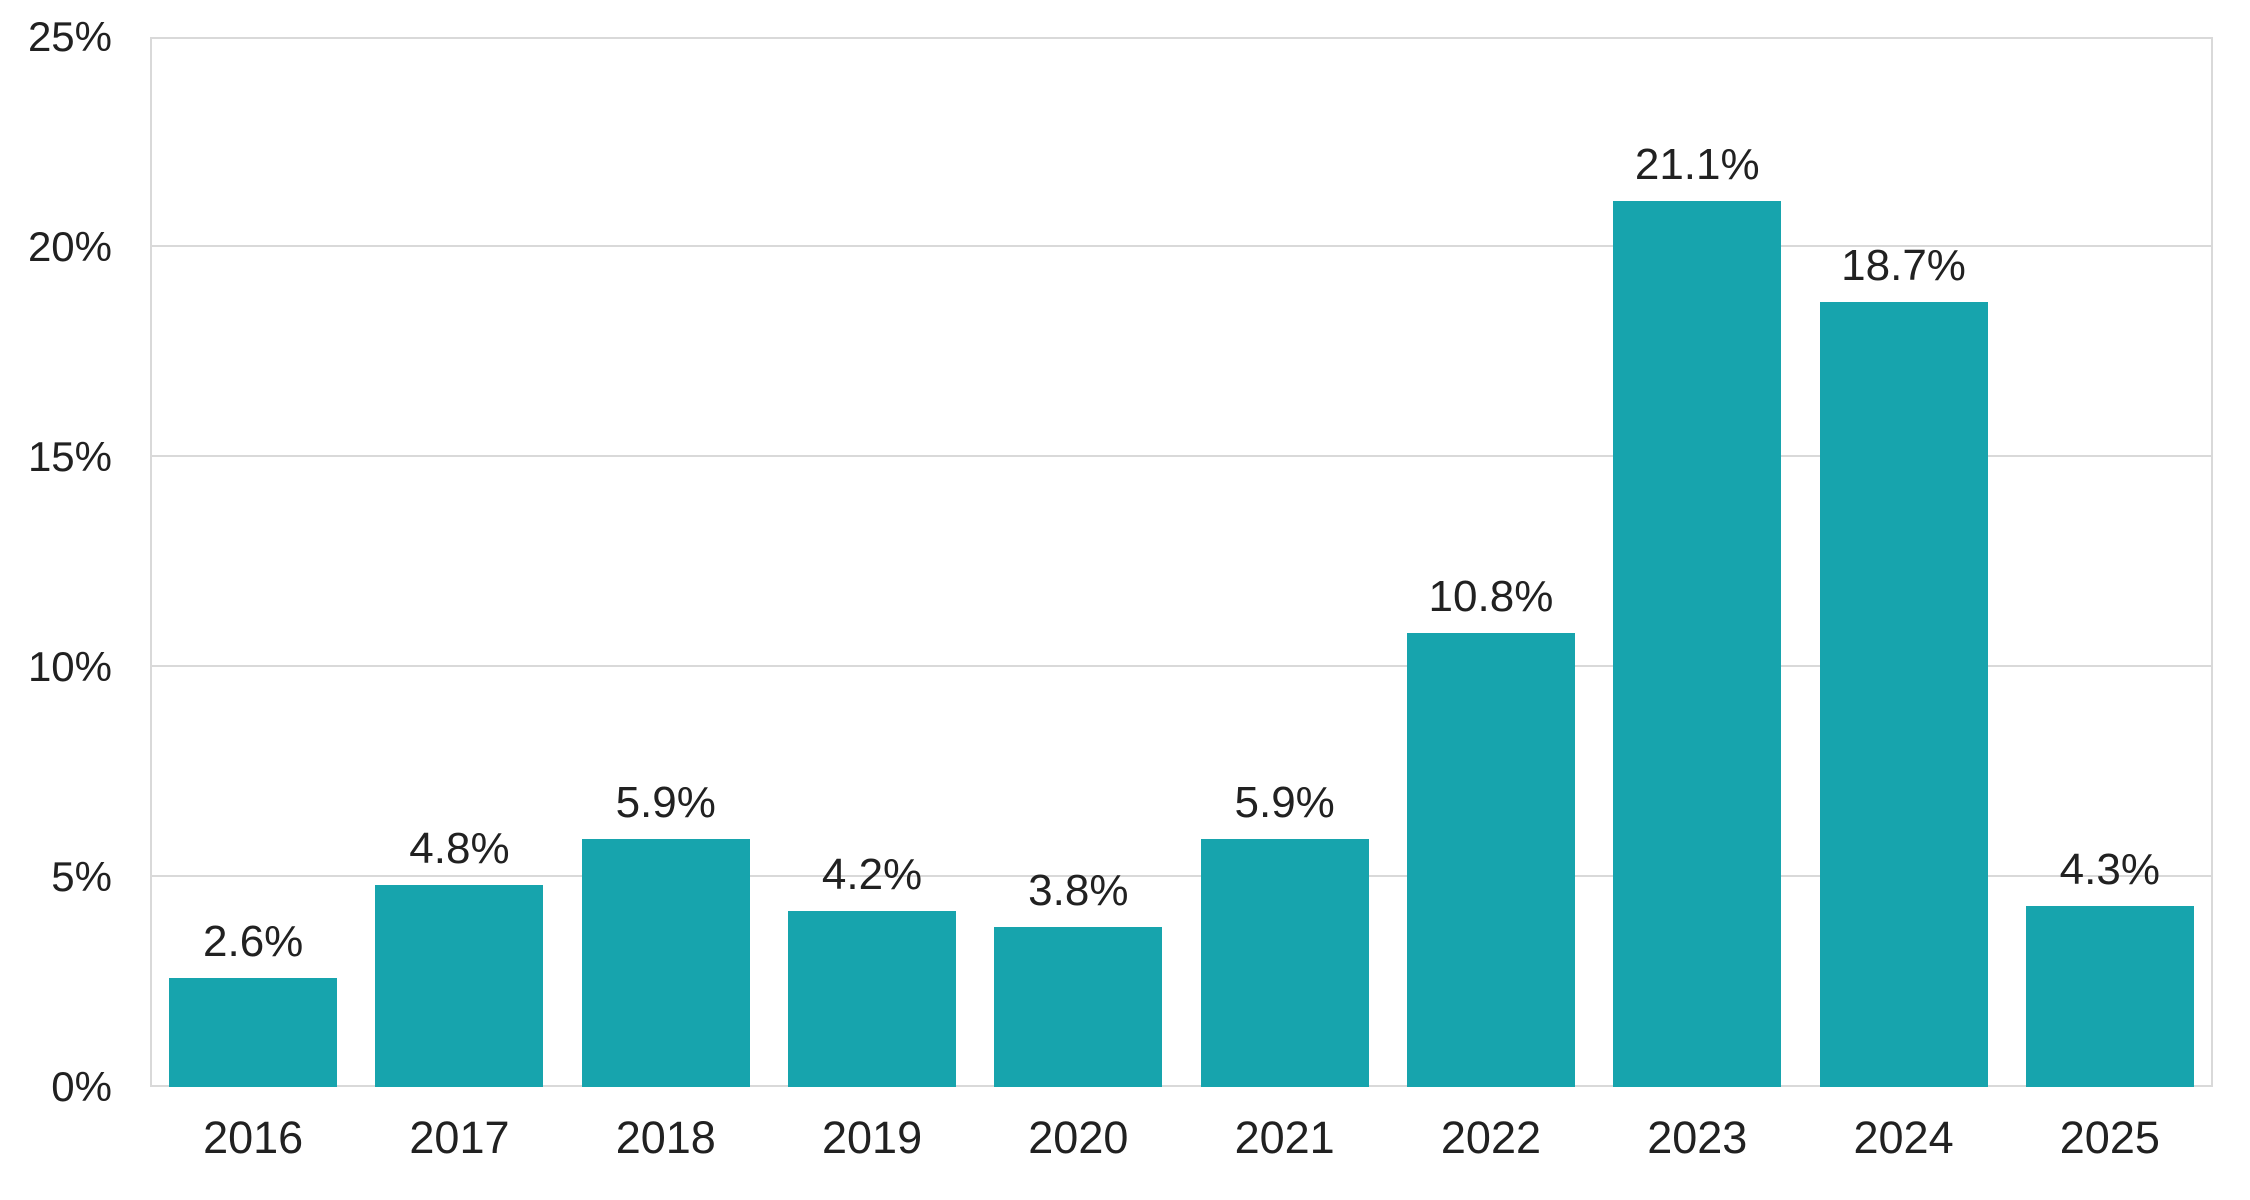  Describe the element at coordinates (665, 963) in the screenshot. I see `bar-2018` at that location.